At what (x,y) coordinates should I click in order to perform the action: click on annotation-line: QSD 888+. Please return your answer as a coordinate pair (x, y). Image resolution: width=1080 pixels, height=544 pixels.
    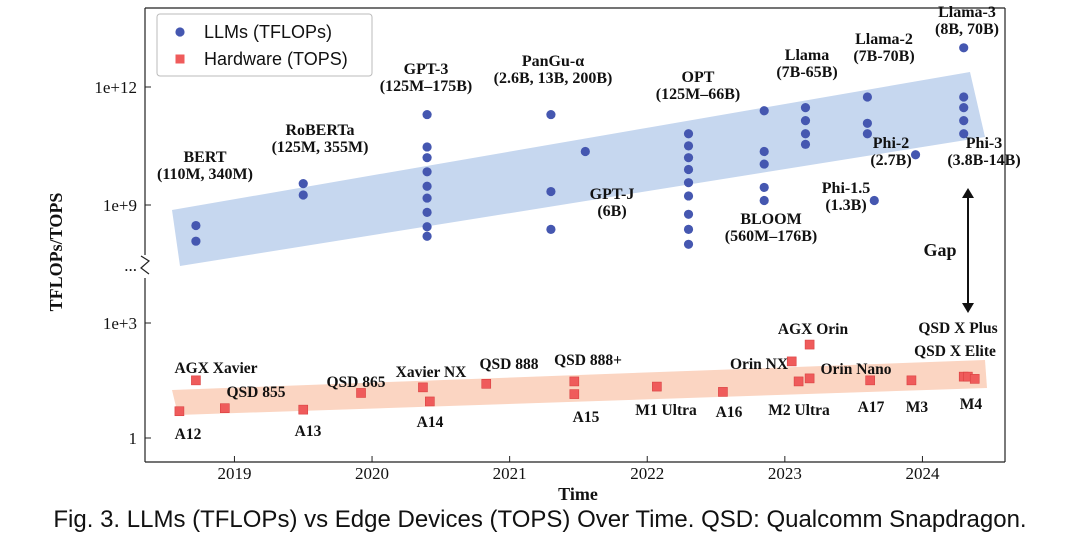
    Looking at the image, I should click on (588, 360).